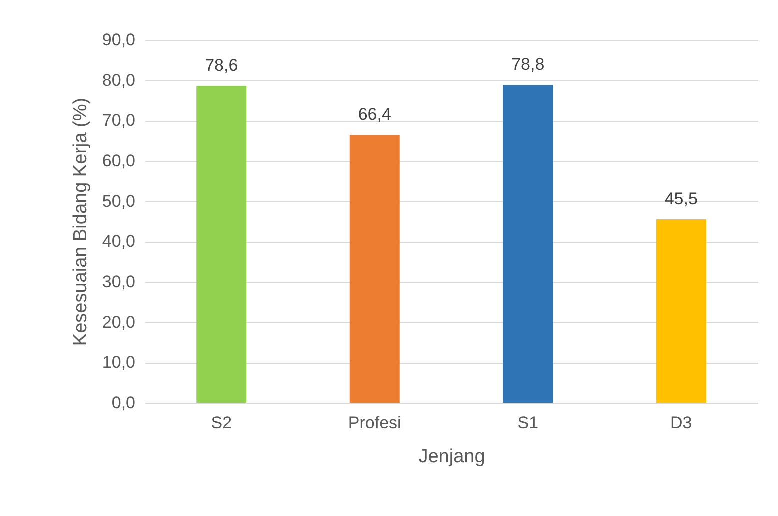 The height and width of the screenshot is (516, 778). I want to click on y-tick-label: 50,0, so click(119, 201).